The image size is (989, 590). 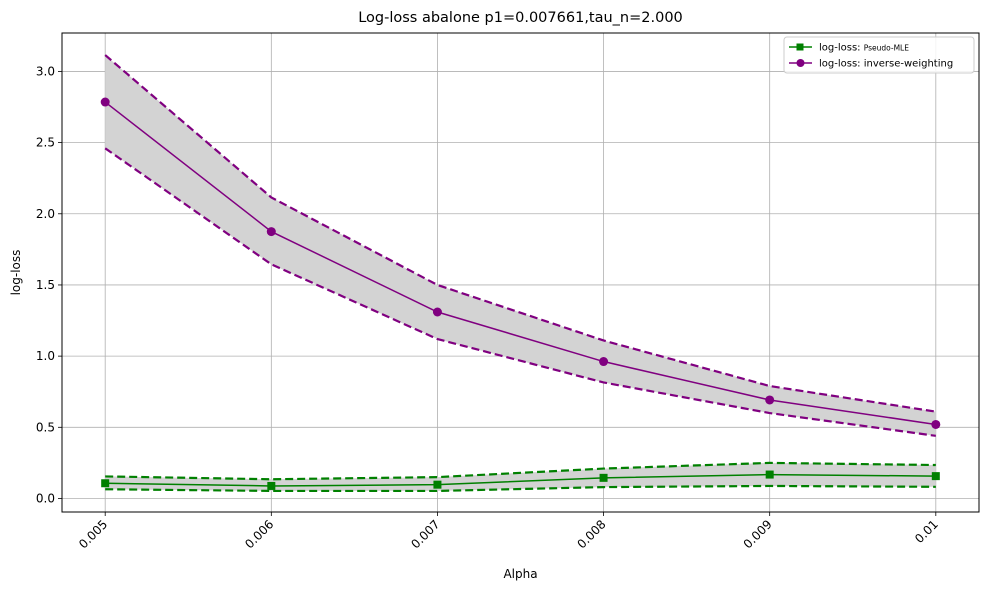 I want to click on y-axis-label: log-loss, so click(x=16, y=273).